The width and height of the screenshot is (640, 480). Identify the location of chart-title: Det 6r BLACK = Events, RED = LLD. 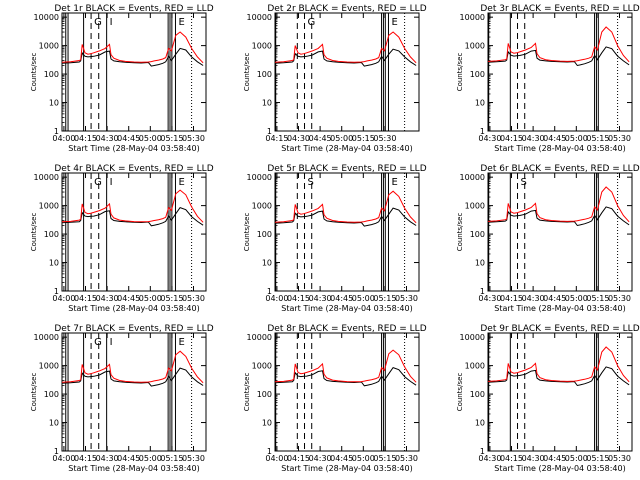
(559, 169).